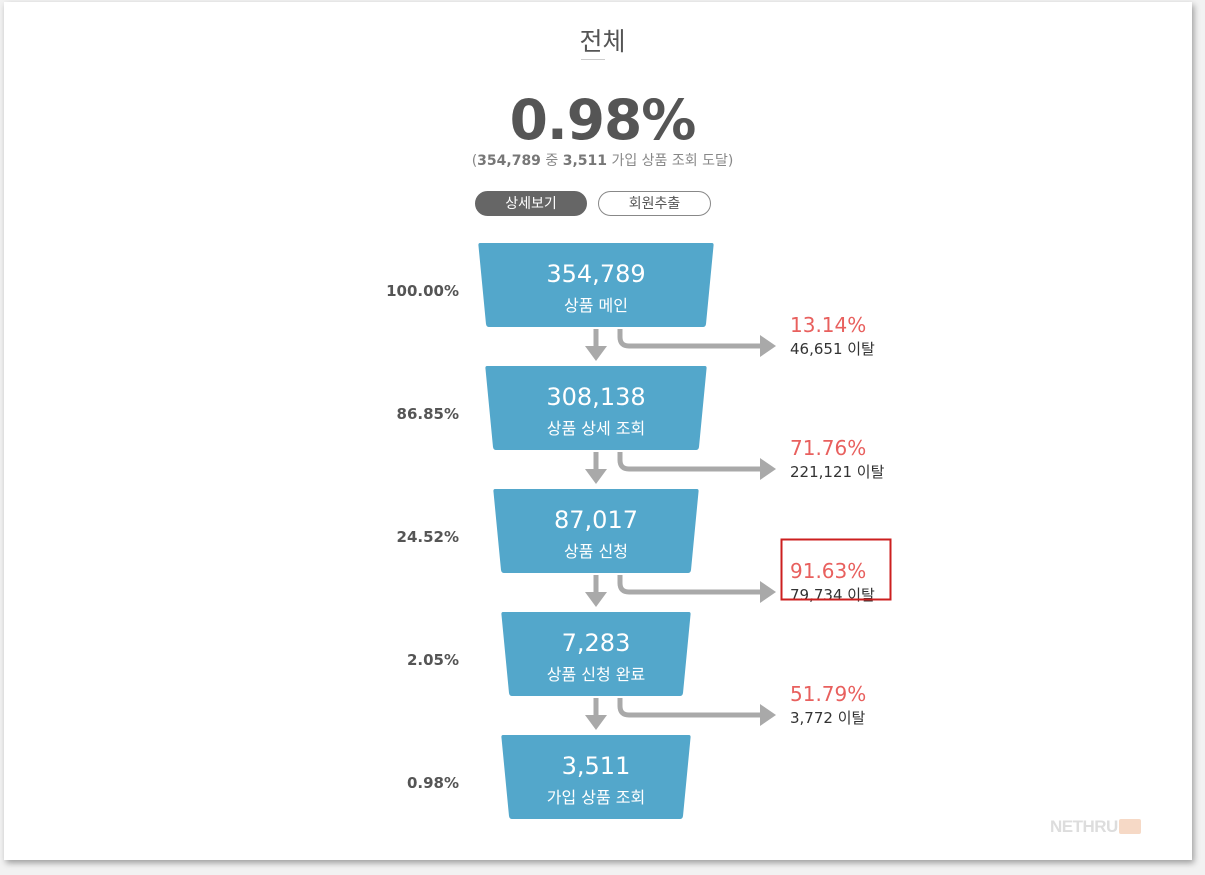  Describe the element at coordinates (828, 448) in the screenshot. I see `drop-rate-2: 71.76%` at that location.